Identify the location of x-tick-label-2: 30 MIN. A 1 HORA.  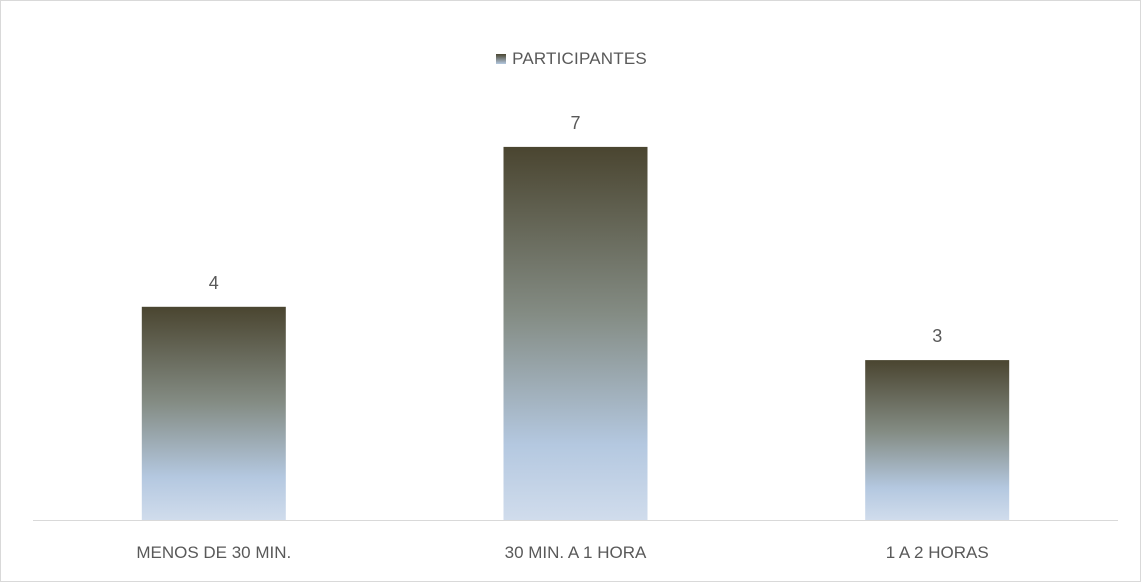
(576, 552).